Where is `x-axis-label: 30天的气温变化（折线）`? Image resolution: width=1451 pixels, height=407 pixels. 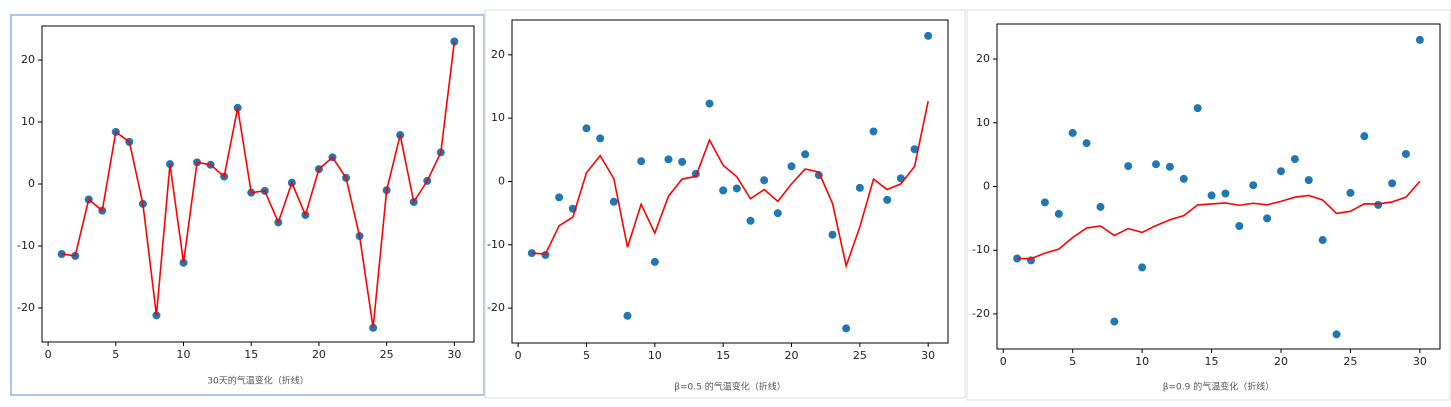 x-axis-label: 30天的气温变化（折线） is located at coordinates (257, 381).